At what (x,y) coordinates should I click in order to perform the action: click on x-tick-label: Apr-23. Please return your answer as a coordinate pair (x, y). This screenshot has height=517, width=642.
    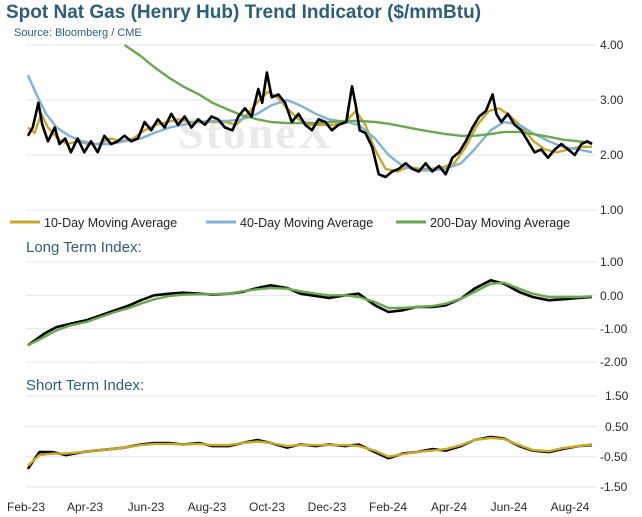
    Looking at the image, I should click on (85, 507).